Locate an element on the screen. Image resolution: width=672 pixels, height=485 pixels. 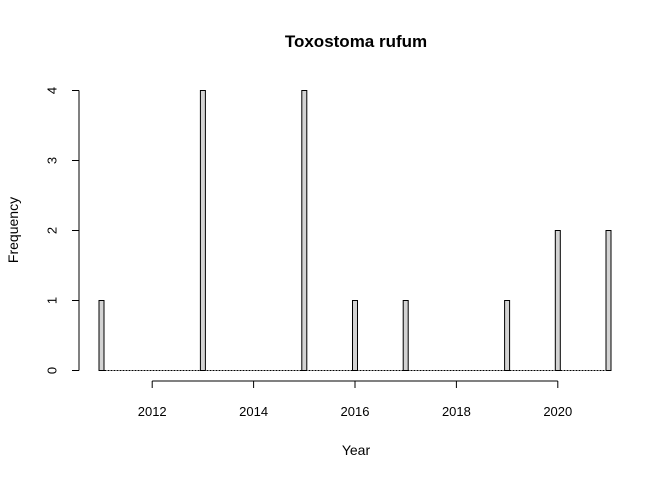
x-tick-label-2018: 2018 is located at coordinates (456, 411).